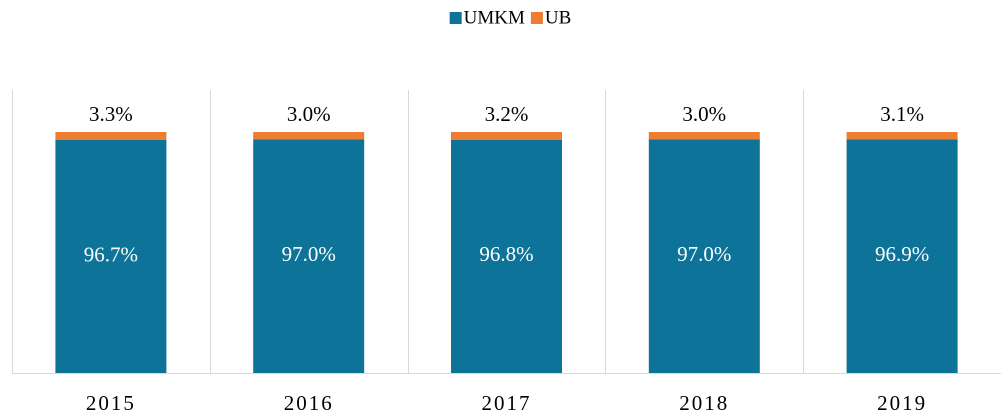 The image size is (1001, 418). I want to click on x-tick-label: 2016, so click(309, 403).